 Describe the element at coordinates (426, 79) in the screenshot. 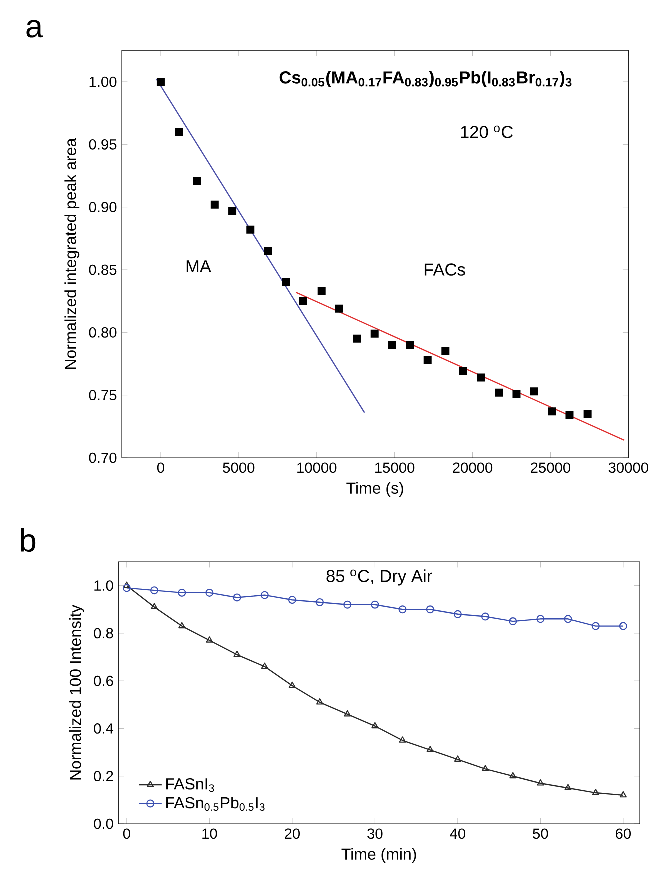

I see `text: Cs$_{0.05}$(MA$_{0.17}$FA$_{0.83}$)$_{0.95}$Pb(I$_{0.83}$Br$_{0.17}$)$_{3}$` at that location.